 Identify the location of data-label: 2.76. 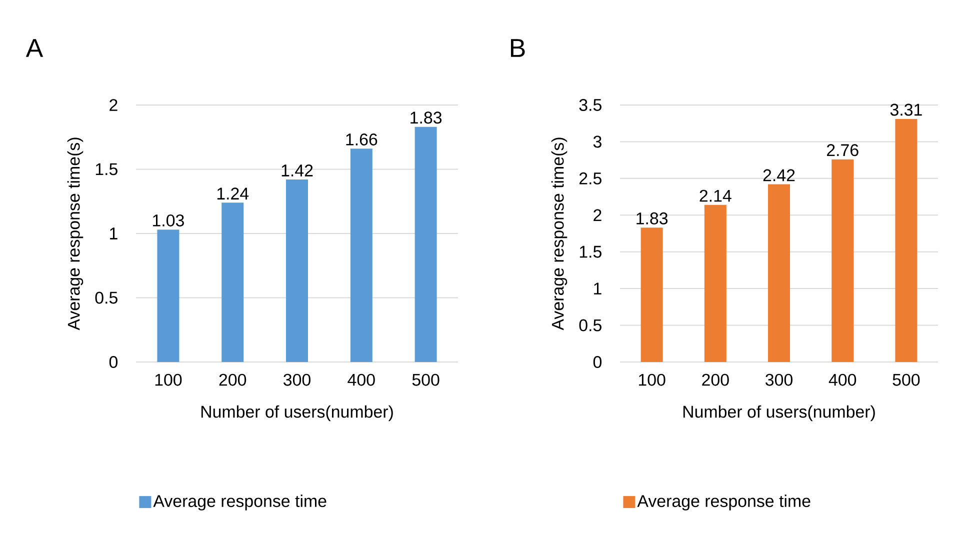
(842, 150).